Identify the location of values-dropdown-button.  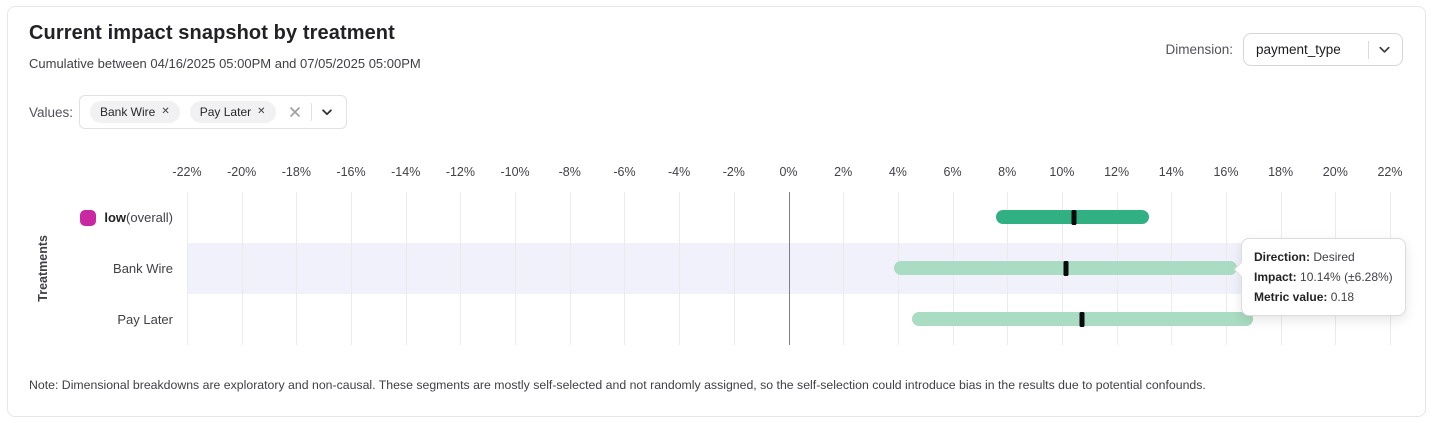
(327, 112).